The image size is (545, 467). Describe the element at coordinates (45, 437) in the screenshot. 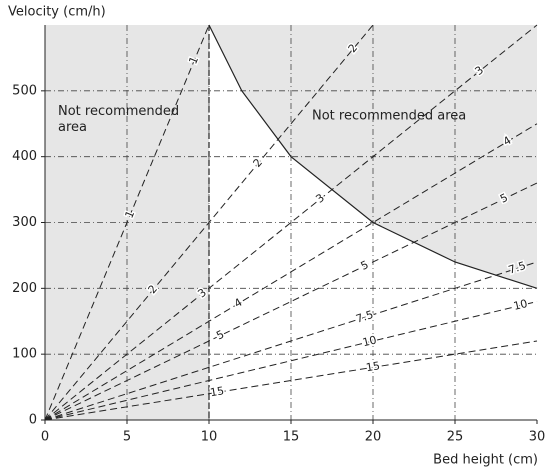

I see `x-tick-label: 0` at that location.